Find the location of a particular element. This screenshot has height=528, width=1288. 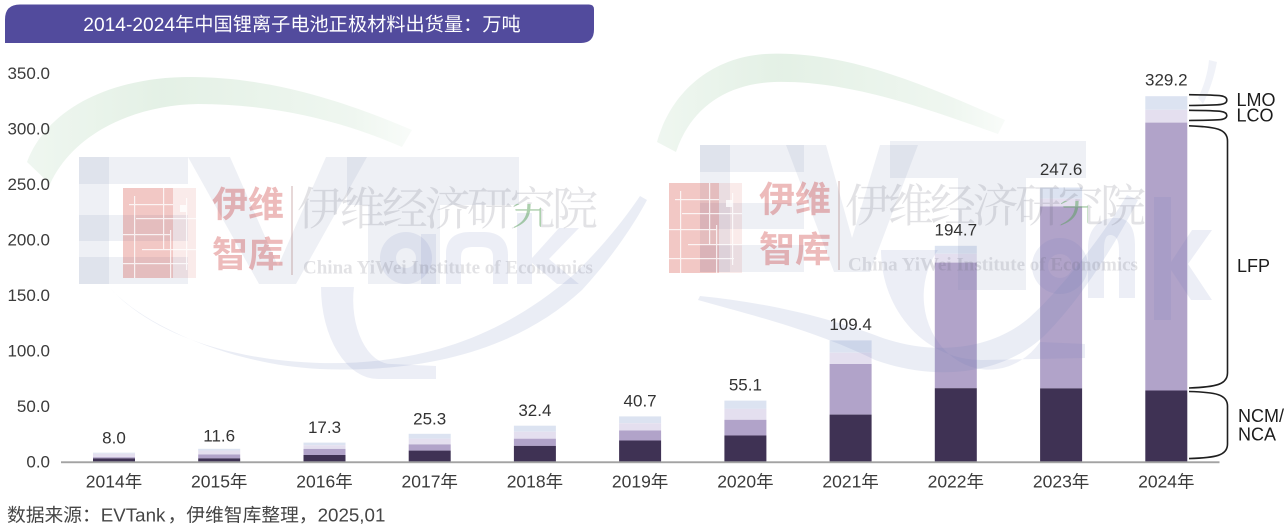

svg-text: 2020 is located at coordinates (736, 482).